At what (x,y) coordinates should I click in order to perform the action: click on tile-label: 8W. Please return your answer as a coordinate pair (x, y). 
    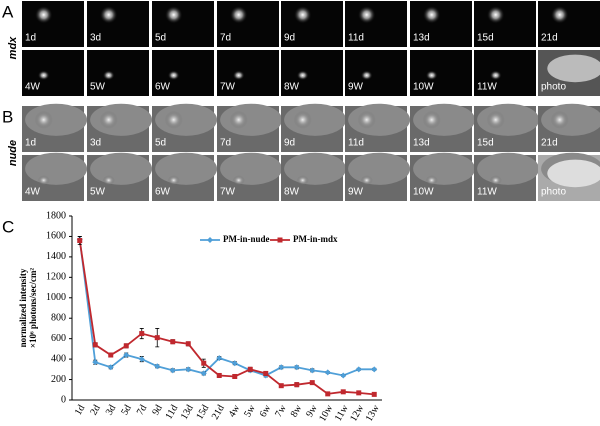
    Looking at the image, I should click on (292, 192).